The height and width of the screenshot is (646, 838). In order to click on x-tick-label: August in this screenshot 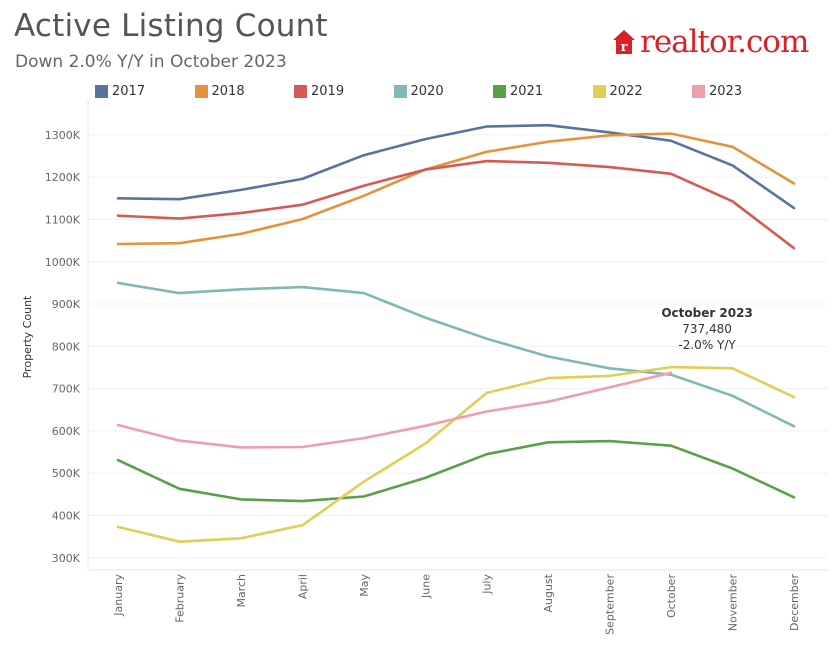, I will do `click(548, 592)`.